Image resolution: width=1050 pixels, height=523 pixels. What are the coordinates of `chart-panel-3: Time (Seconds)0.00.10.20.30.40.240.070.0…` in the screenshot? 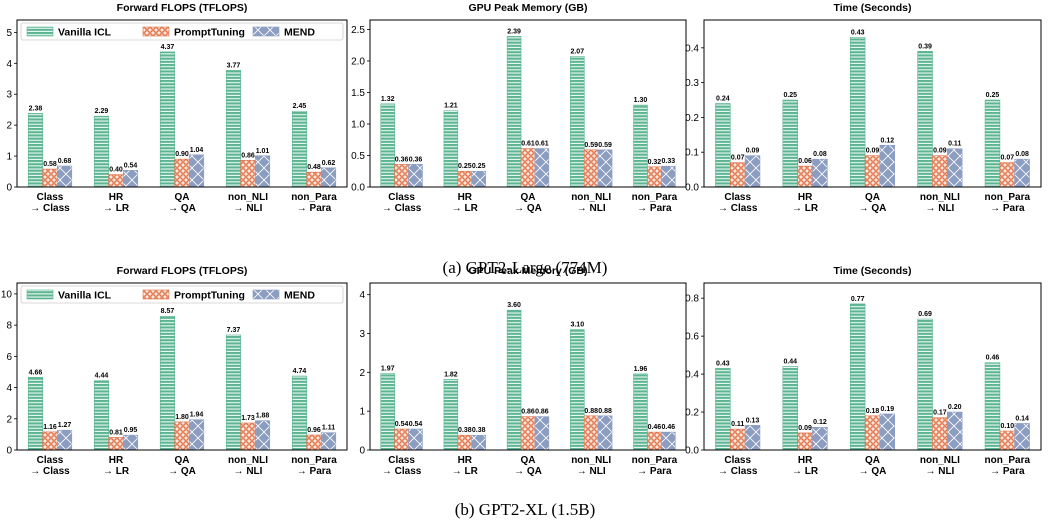 It's located at (863, 108).